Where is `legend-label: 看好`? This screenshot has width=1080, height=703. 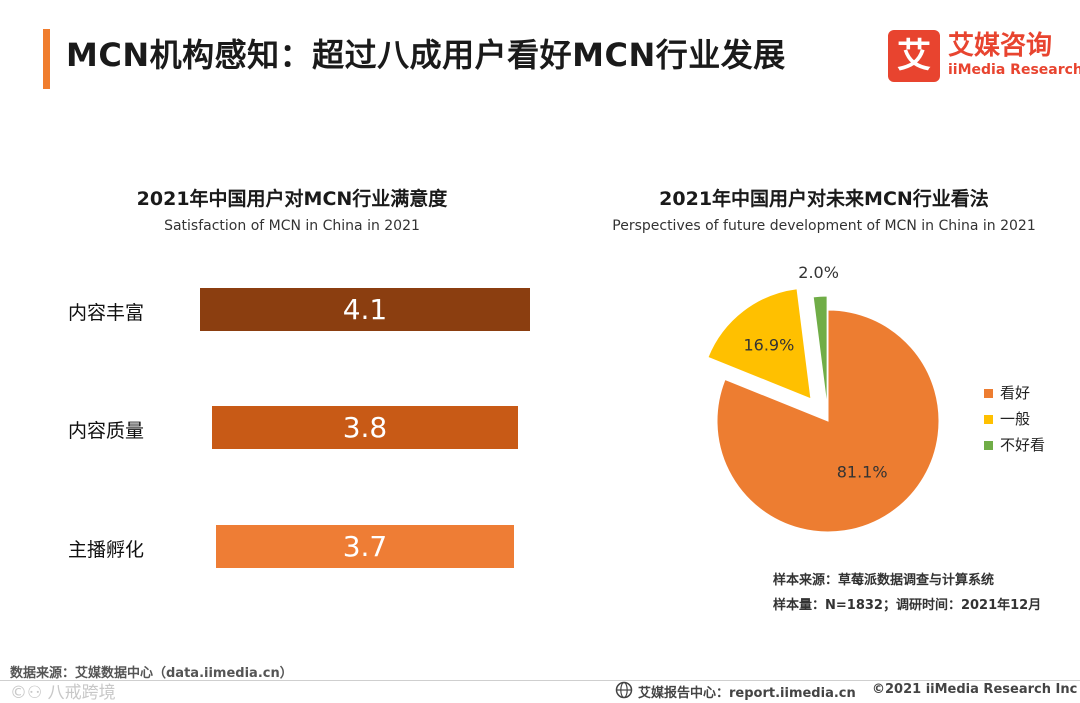
legend-label: 看好 is located at coordinates (1015, 393).